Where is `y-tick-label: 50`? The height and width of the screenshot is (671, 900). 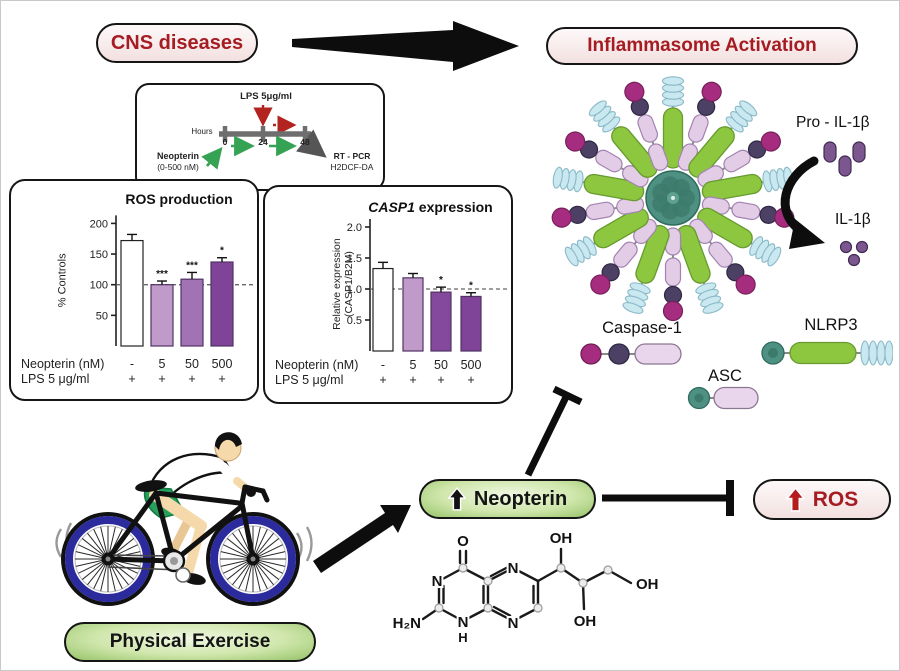
y-tick-label: 50 is located at coordinates (102, 316).